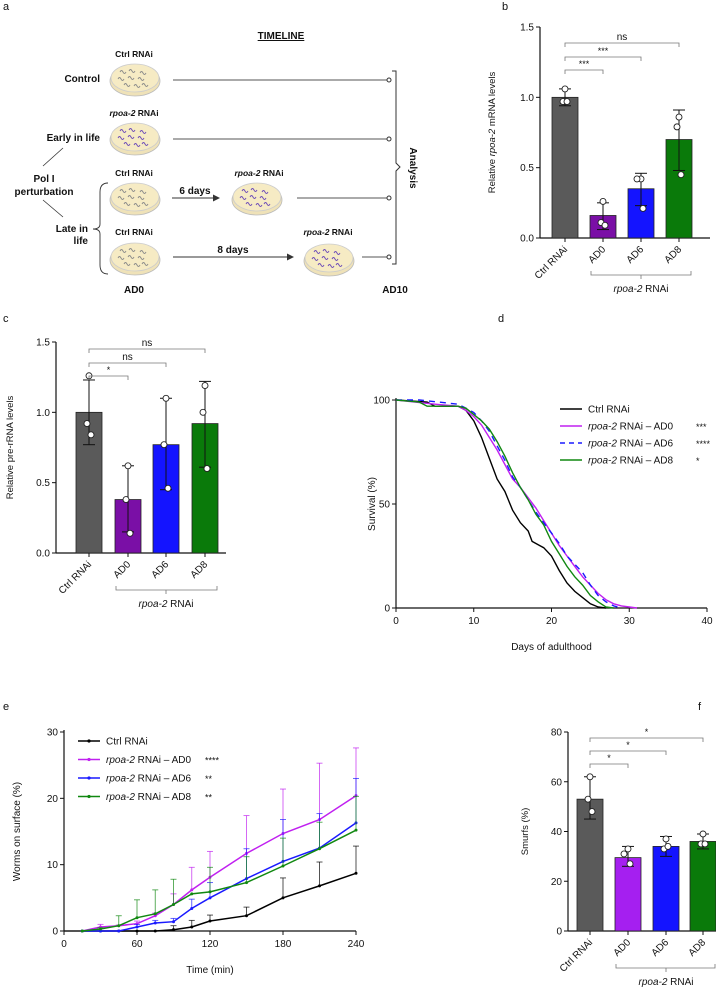 The width and height of the screenshot is (716, 999). I want to click on text-part: RNAi – AD8, so click(163, 797).